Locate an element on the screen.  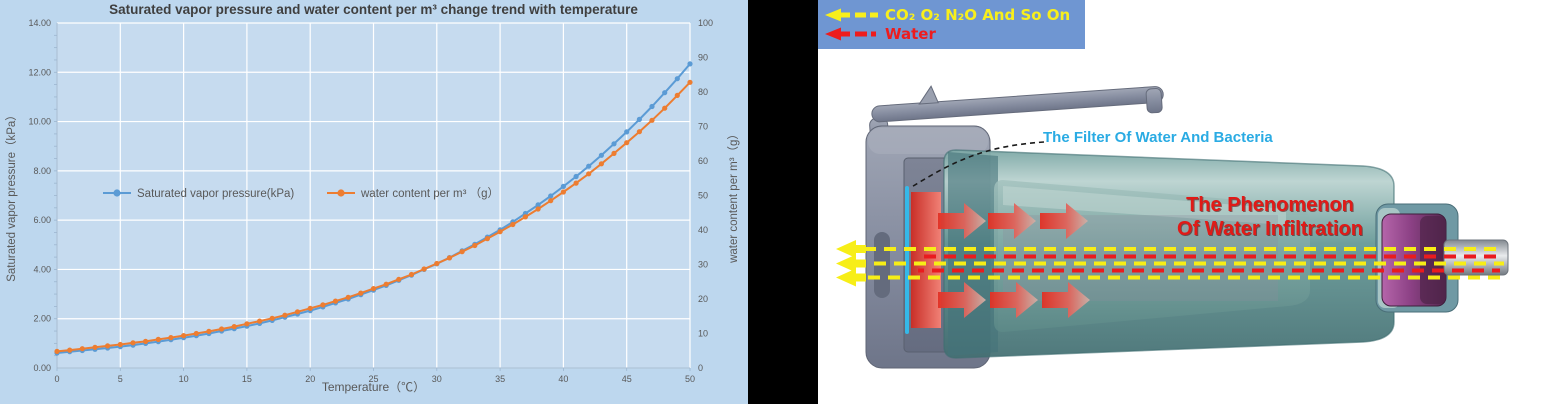
device-teal-body is located at coordinates (1169, 254).